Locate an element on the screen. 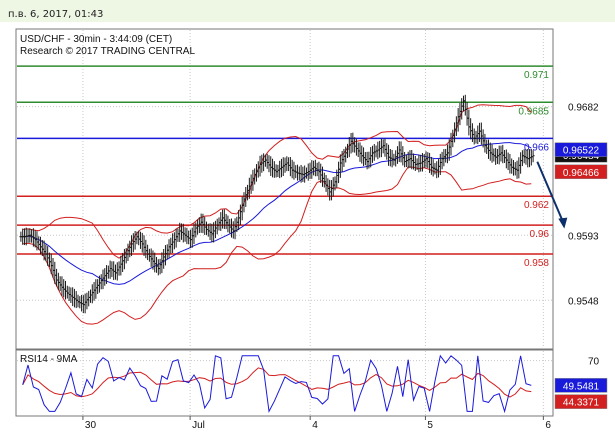 Image resolution: width=615 pixels, height=445 pixels. x-tick-label: 30 is located at coordinates (91, 425).